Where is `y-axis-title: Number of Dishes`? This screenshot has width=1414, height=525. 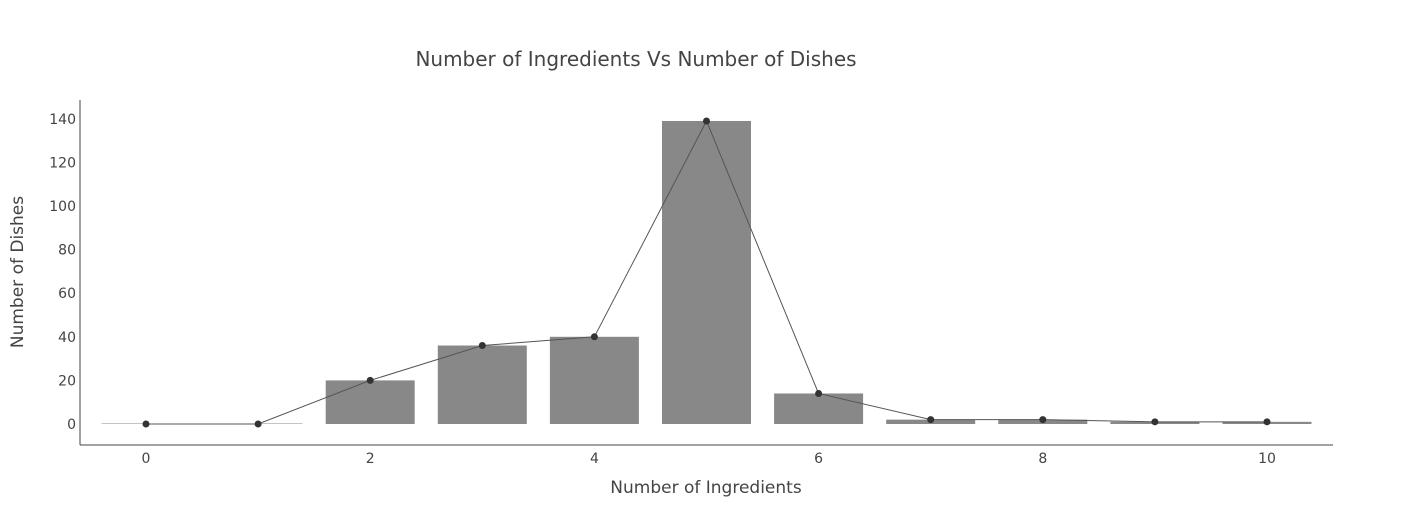 y-axis-title: Number of Dishes is located at coordinates (18, 272).